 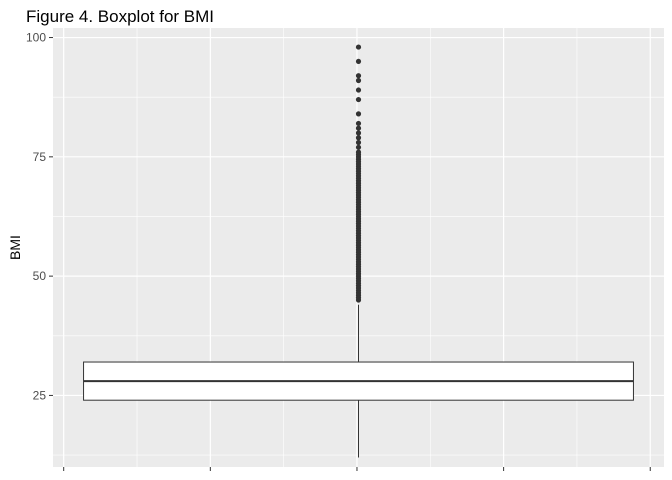 I want to click on y-tick-label: 75, so click(x=40, y=157).